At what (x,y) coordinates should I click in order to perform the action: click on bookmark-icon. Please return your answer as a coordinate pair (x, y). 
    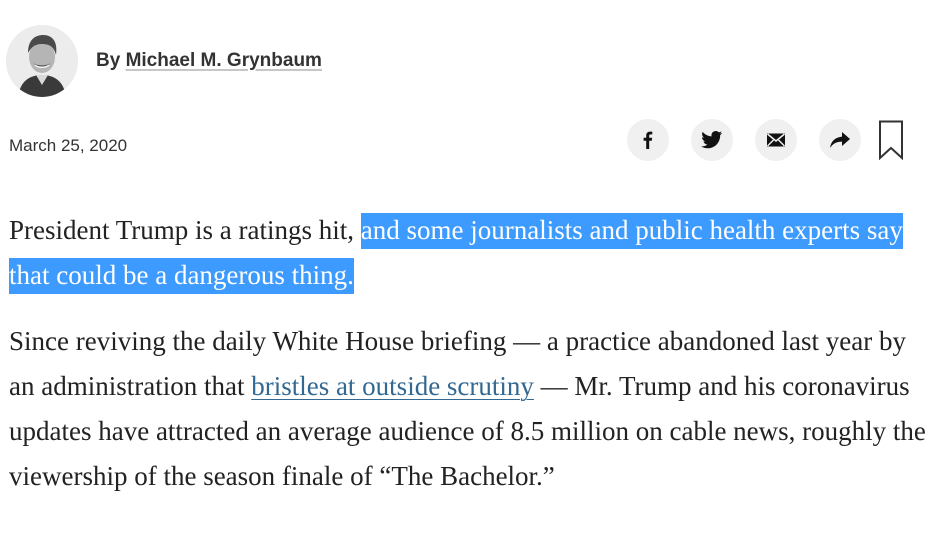
    Looking at the image, I should click on (891, 140).